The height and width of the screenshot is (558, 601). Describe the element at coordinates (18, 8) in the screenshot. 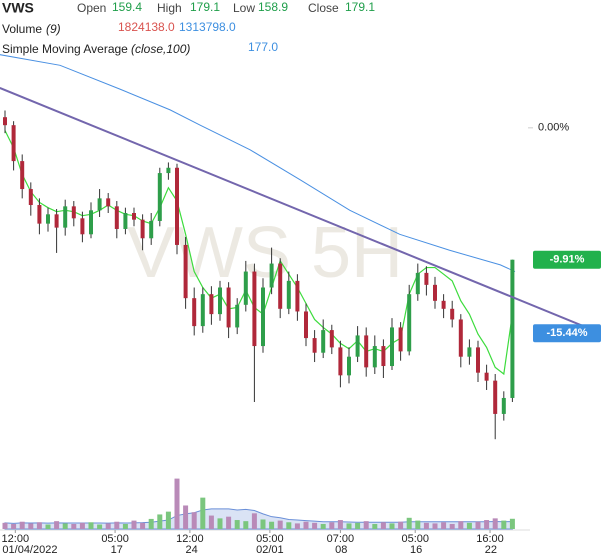

I see `symbol: VWS` at that location.